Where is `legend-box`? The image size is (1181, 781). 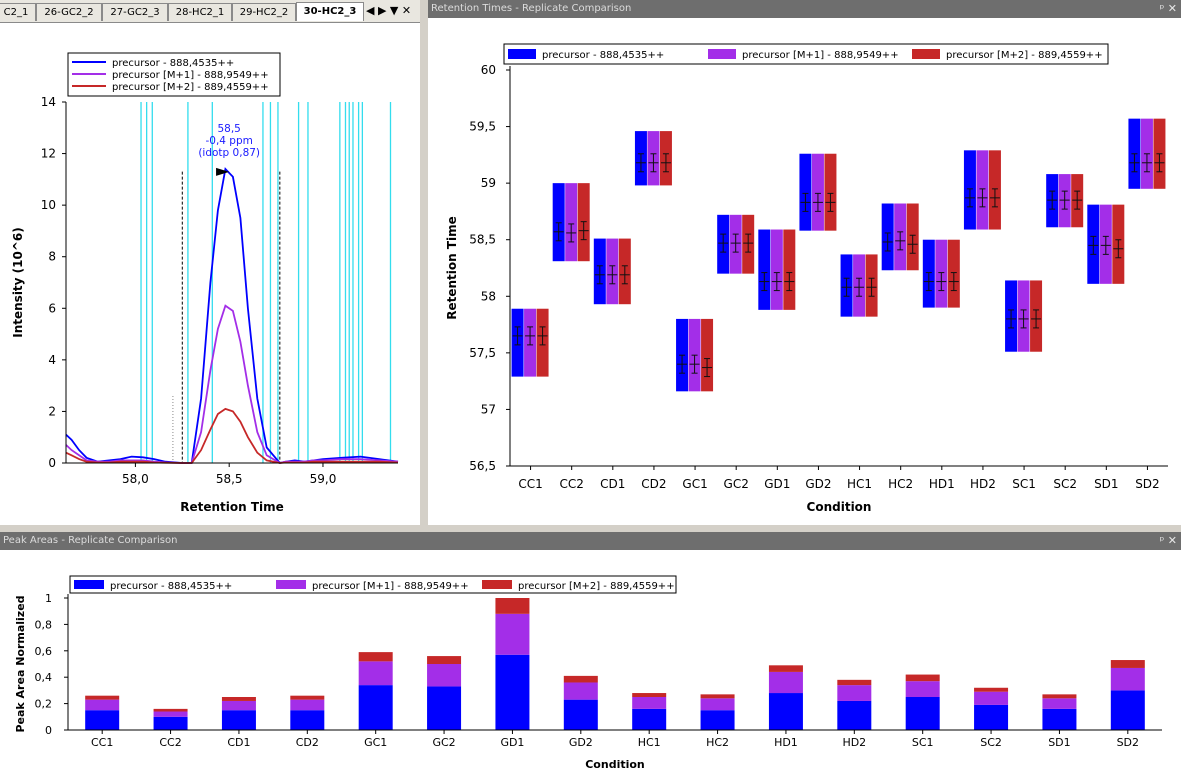
legend-box is located at coordinates (373, 584).